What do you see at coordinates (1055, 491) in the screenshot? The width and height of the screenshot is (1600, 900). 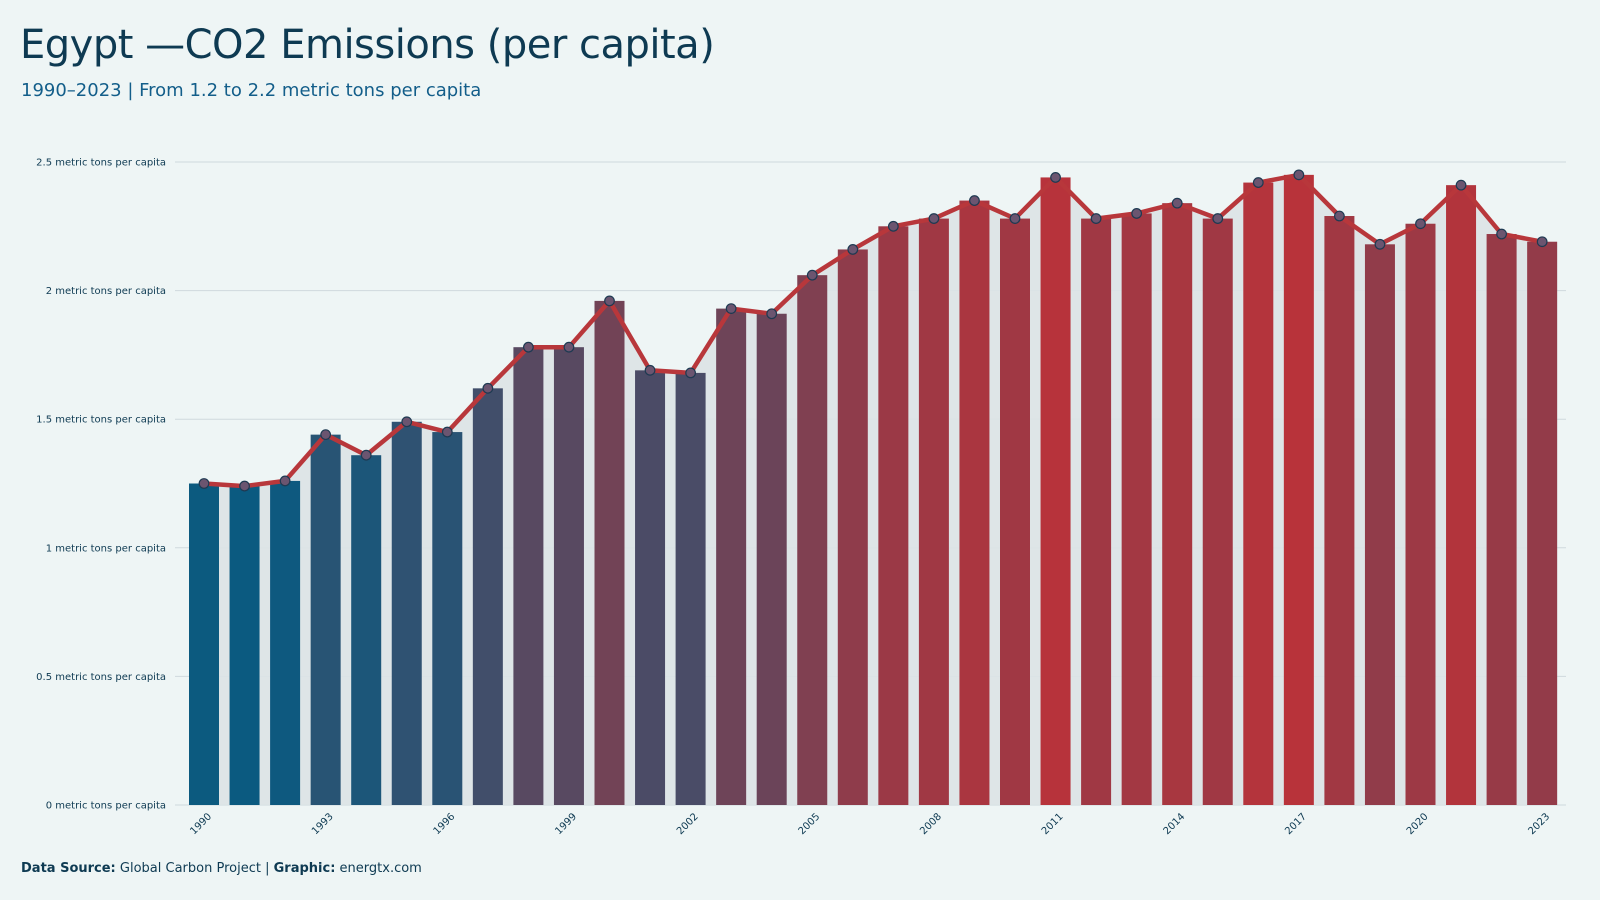 I see `bar-2011` at bounding box center [1055, 491].